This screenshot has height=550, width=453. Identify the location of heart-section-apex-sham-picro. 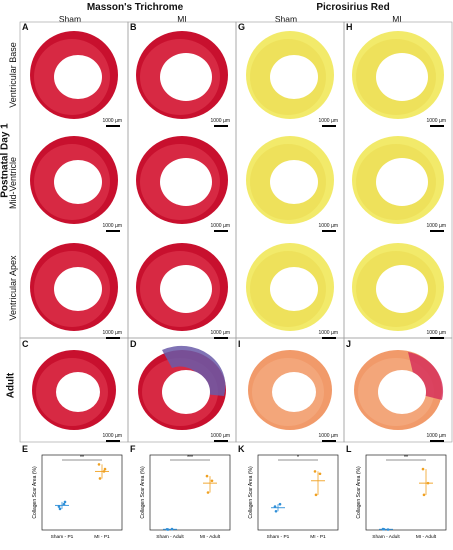
(290, 287).